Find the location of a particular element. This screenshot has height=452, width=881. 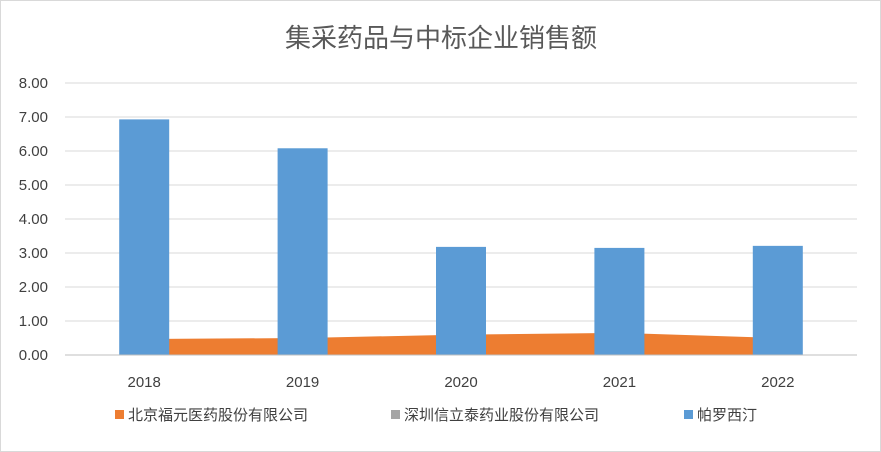

legend: 北京福元医药股份有限公司 深圳信立泰药业股份有限公司 帕罗西汀 is located at coordinates (436, 415).